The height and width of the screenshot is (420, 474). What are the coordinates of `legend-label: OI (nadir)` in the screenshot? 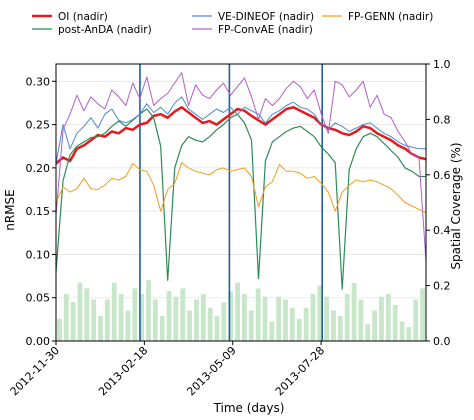 It's located at (83, 17).